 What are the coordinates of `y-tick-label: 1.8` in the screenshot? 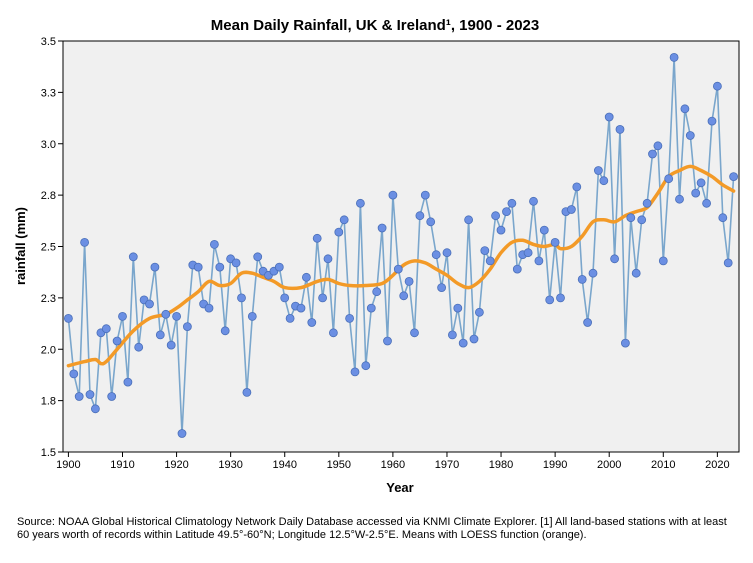 It's located at (48, 402).